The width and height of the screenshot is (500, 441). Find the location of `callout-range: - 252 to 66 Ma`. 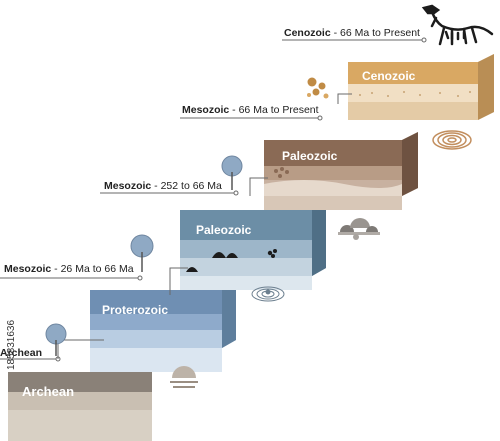

callout-range: - 252 to 66 Ma is located at coordinates (186, 186).